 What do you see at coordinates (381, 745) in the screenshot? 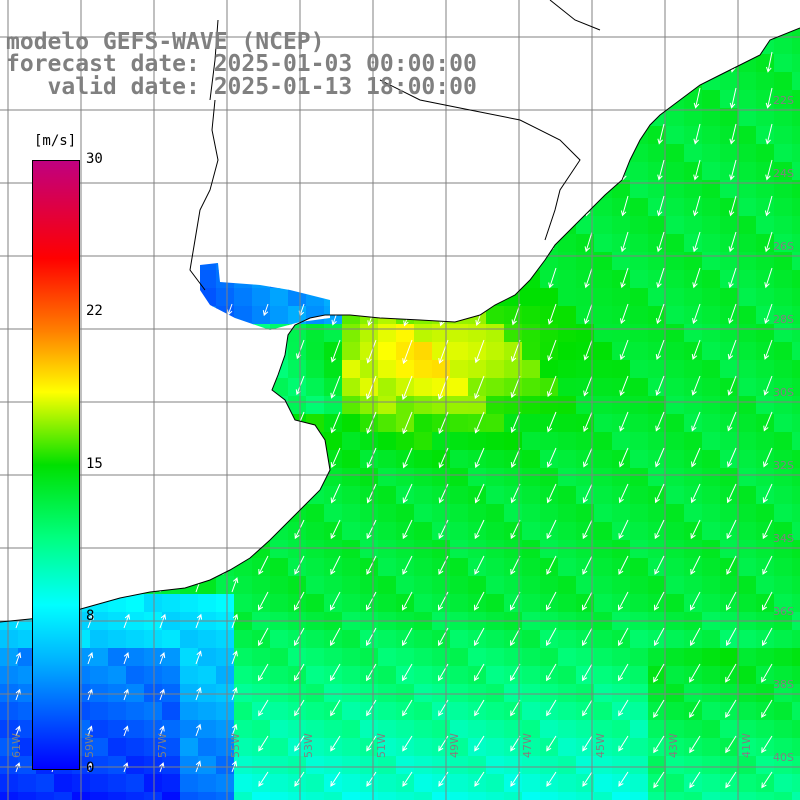
I see `lon-label: 51W` at bounding box center [381, 745].